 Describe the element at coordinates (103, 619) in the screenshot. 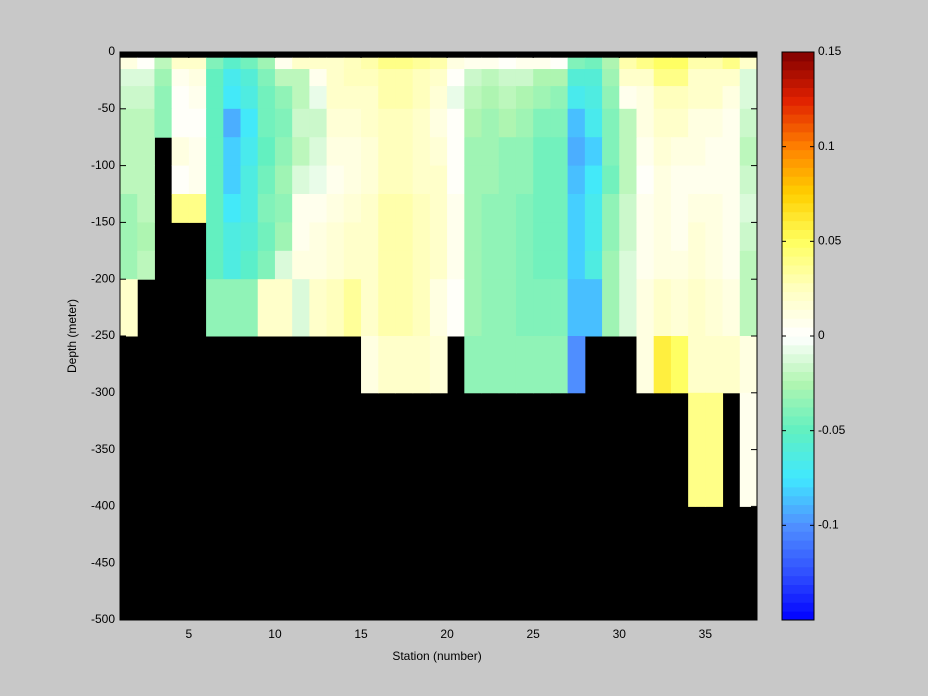

I see `y-tick-label: -500` at that location.